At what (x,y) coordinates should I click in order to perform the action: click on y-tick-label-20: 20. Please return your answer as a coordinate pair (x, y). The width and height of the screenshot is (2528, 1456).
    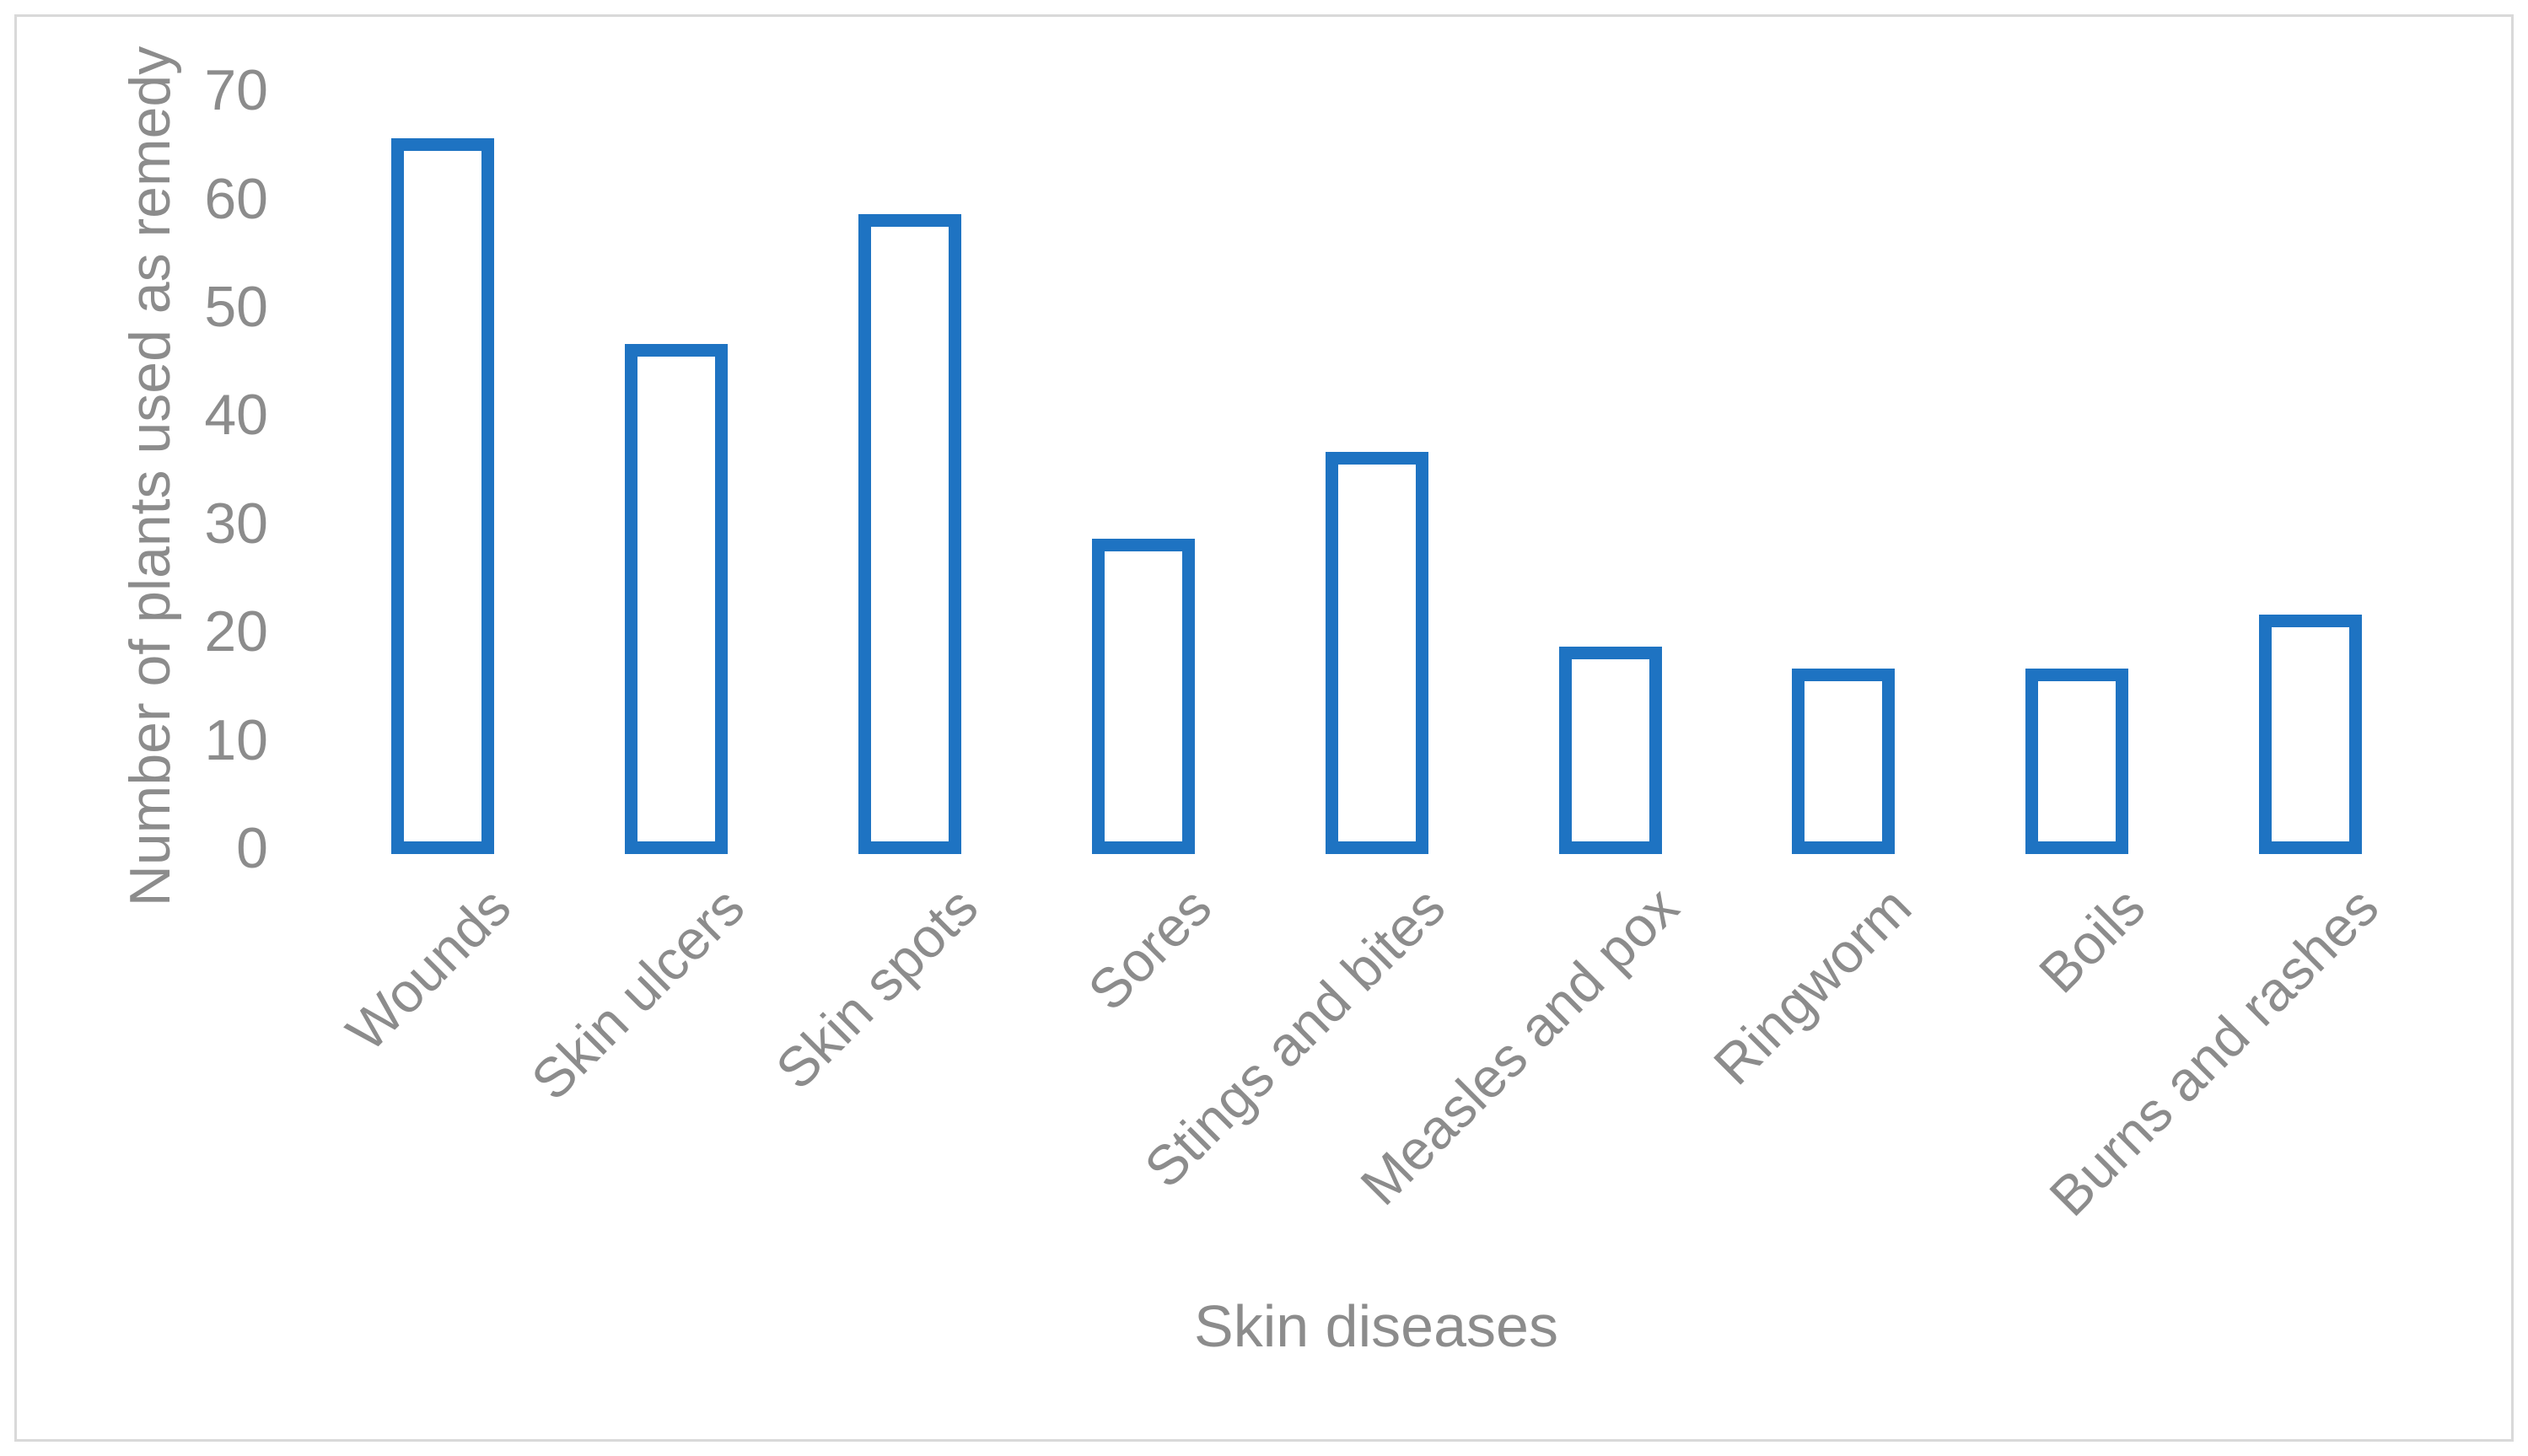
    Looking at the image, I should click on (236, 631).